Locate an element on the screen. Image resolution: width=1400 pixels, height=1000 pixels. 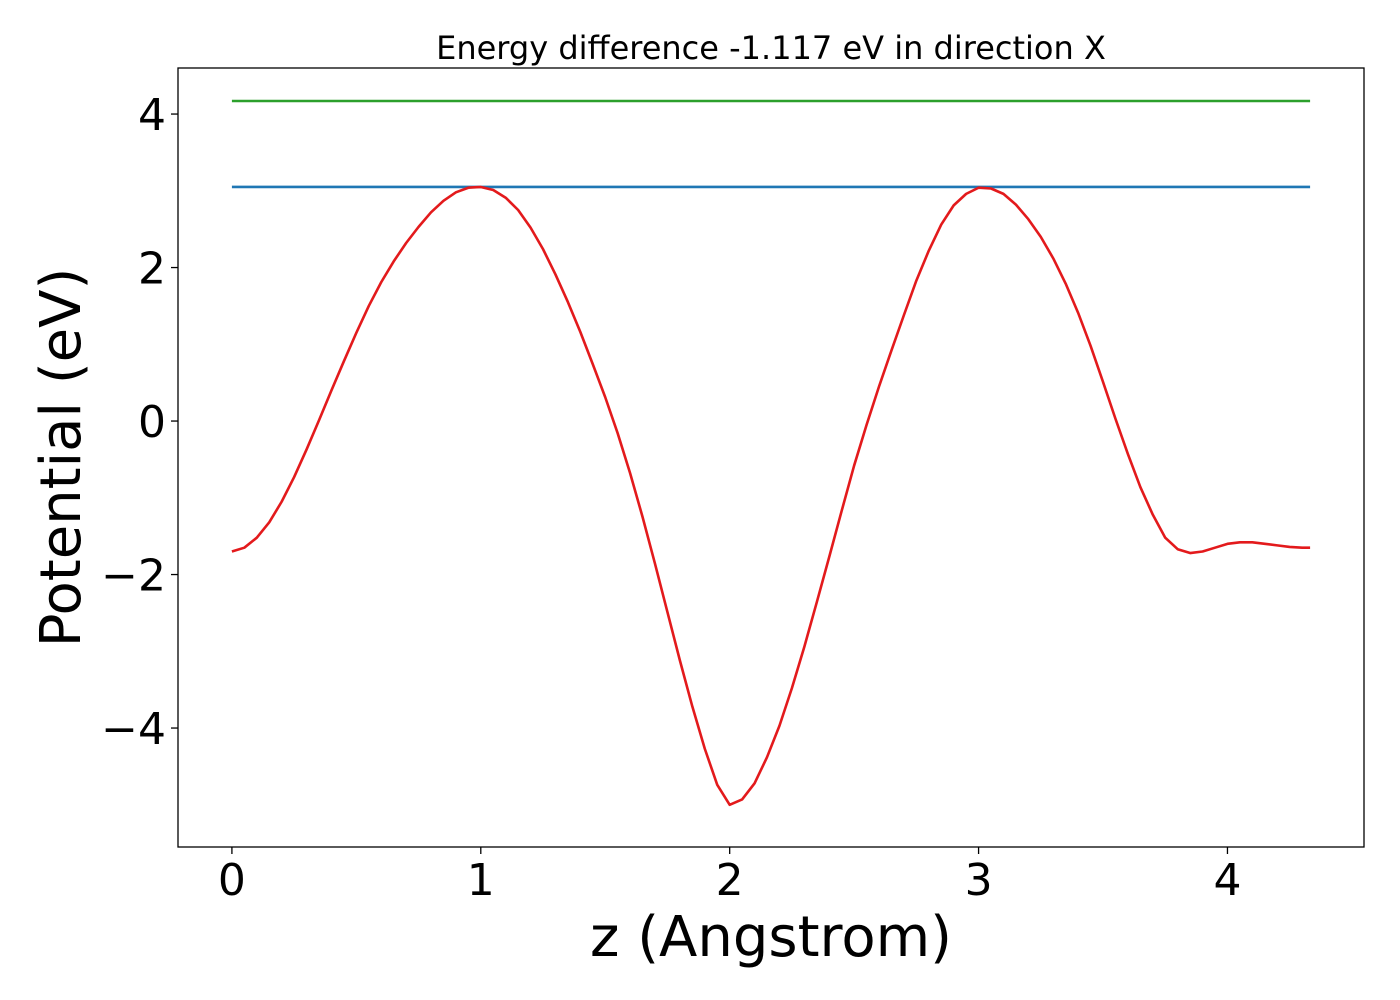
x-tick-label: 0 is located at coordinates (232, 880).